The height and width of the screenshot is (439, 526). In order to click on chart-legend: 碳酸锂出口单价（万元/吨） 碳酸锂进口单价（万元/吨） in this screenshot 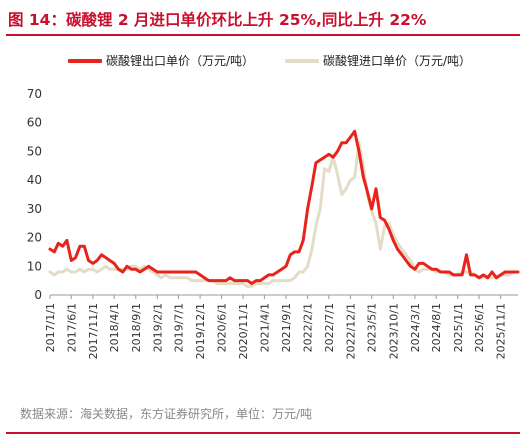, I will do `click(263, 62)`.